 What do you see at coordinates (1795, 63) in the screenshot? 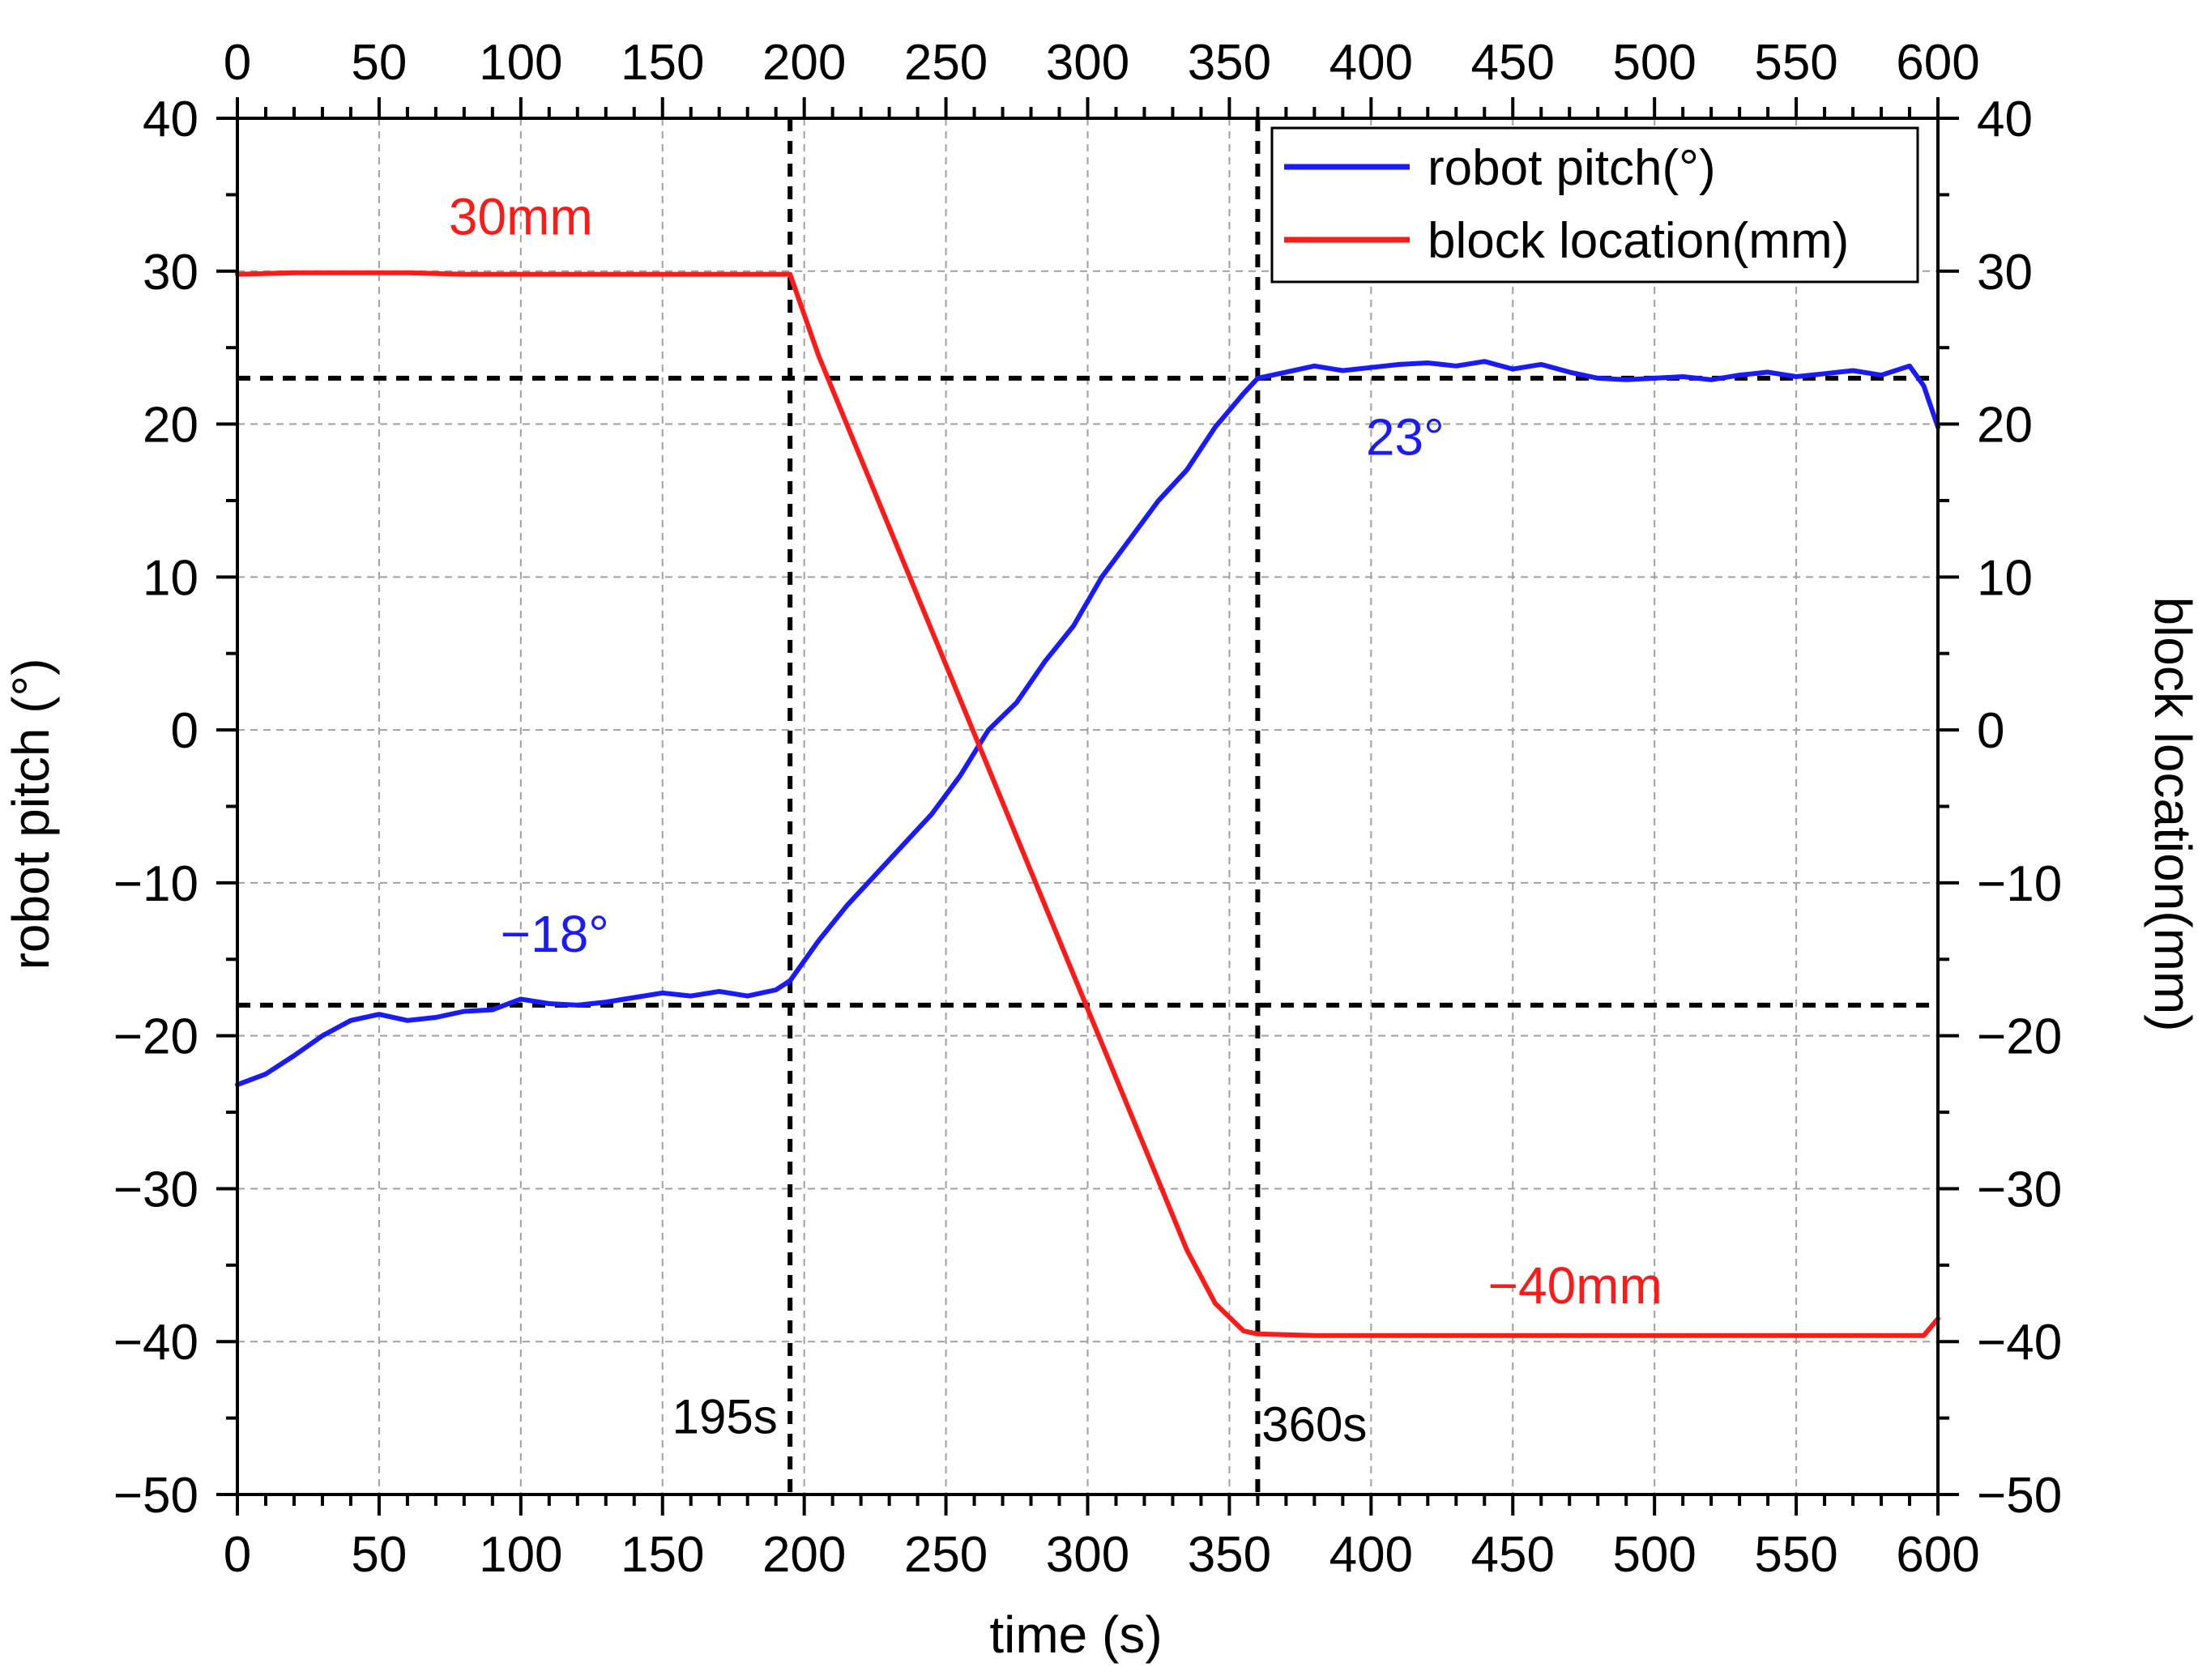
I see `x-tick-label-top: 550` at bounding box center [1795, 63].